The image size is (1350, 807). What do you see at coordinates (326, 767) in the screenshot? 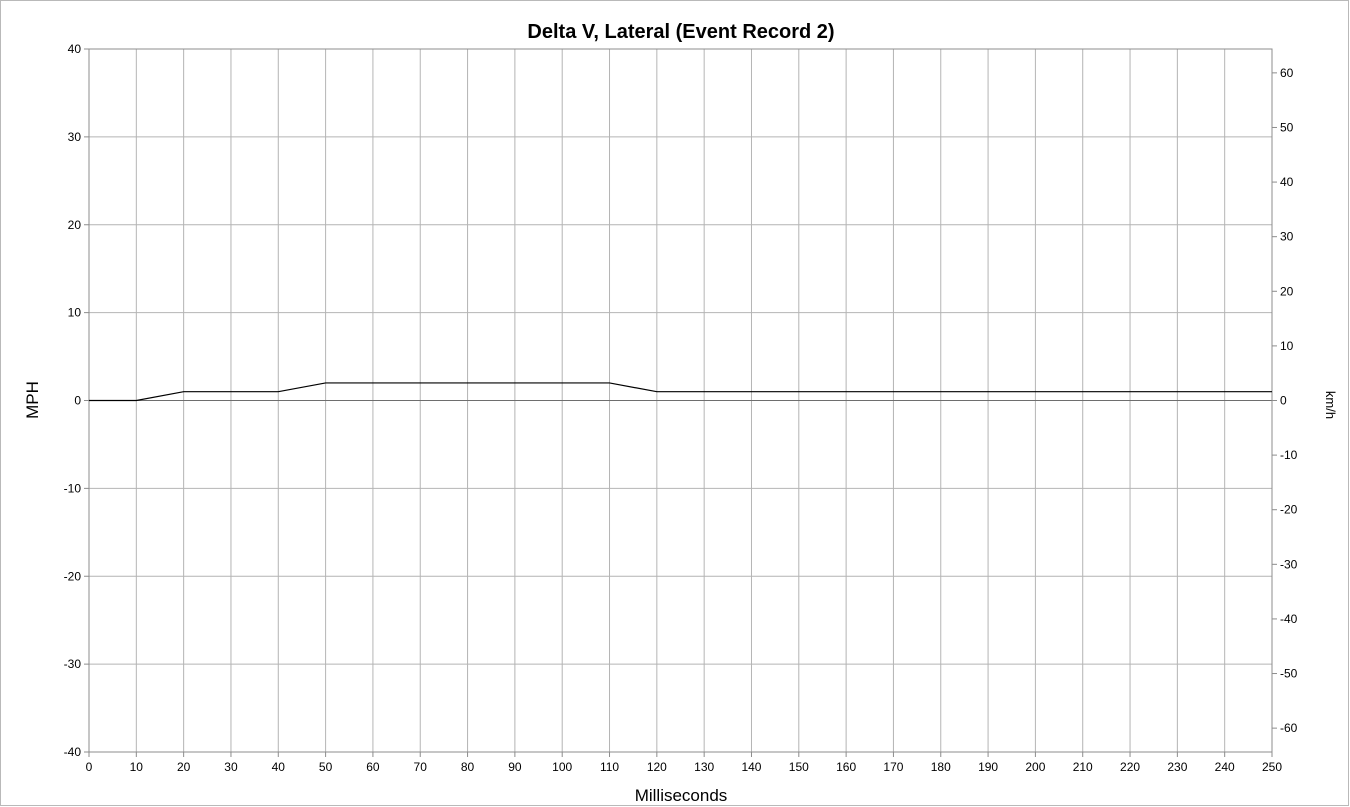
I see `x-tick-label: 50` at bounding box center [326, 767].